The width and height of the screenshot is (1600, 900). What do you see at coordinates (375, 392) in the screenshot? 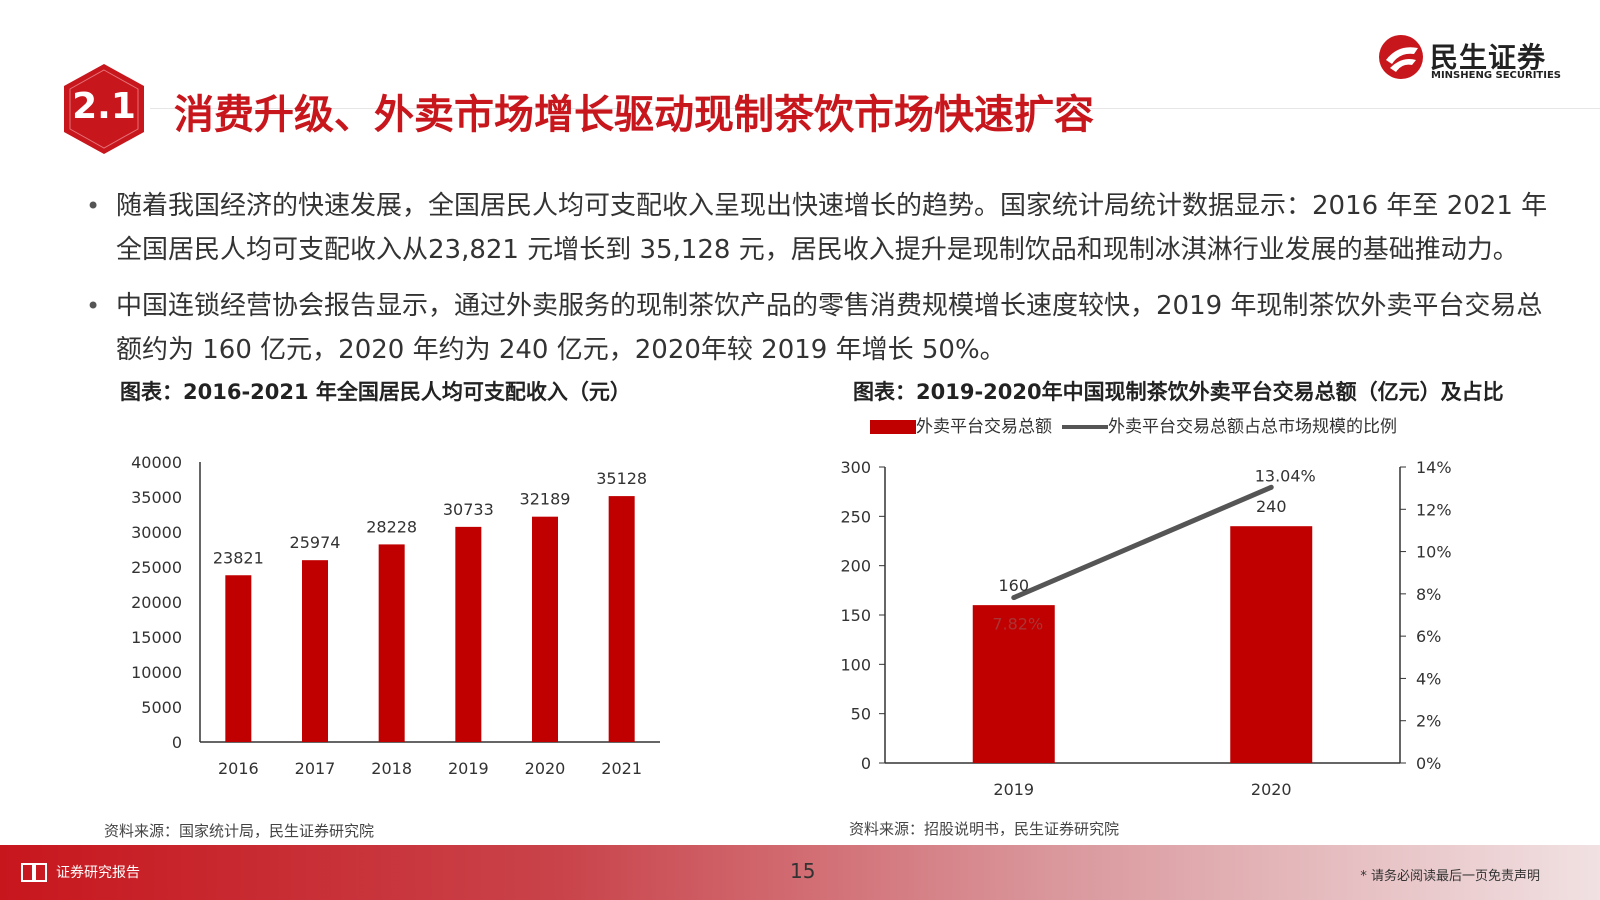
I see `left-chart-heading: 图表：2016-2021 年全国居民人均可支配收入（元）` at bounding box center [375, 392].